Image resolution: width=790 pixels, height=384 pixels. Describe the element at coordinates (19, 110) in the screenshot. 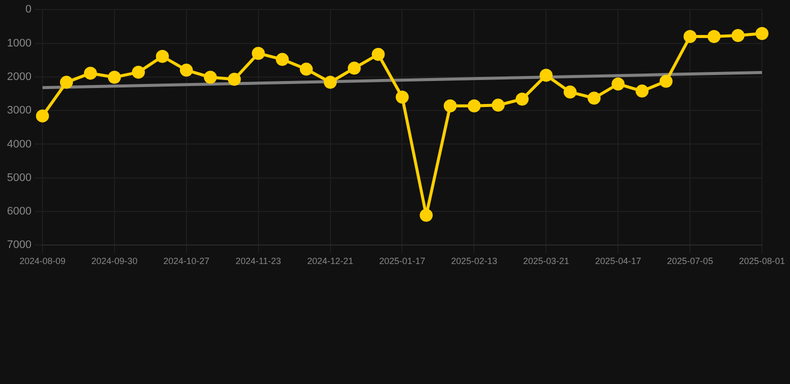

I see `y-tick-label: 3000` at that location.